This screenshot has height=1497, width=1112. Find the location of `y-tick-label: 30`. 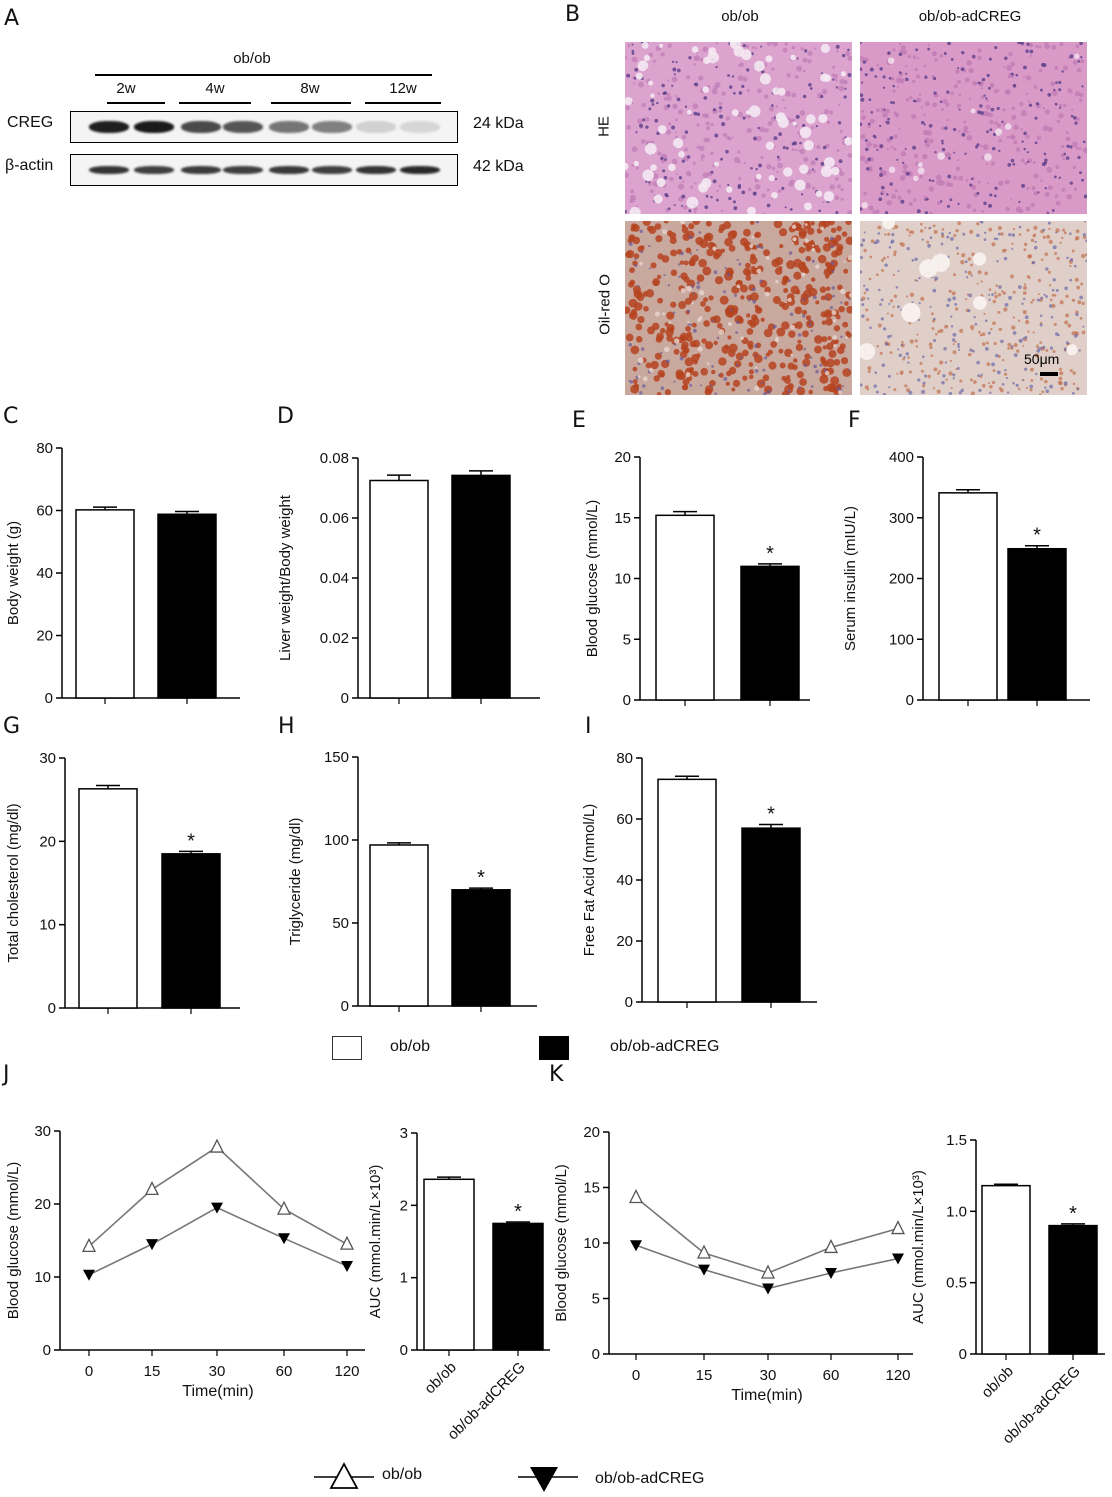

y-tick-label: 30 is located at coordinates (42, 1131).